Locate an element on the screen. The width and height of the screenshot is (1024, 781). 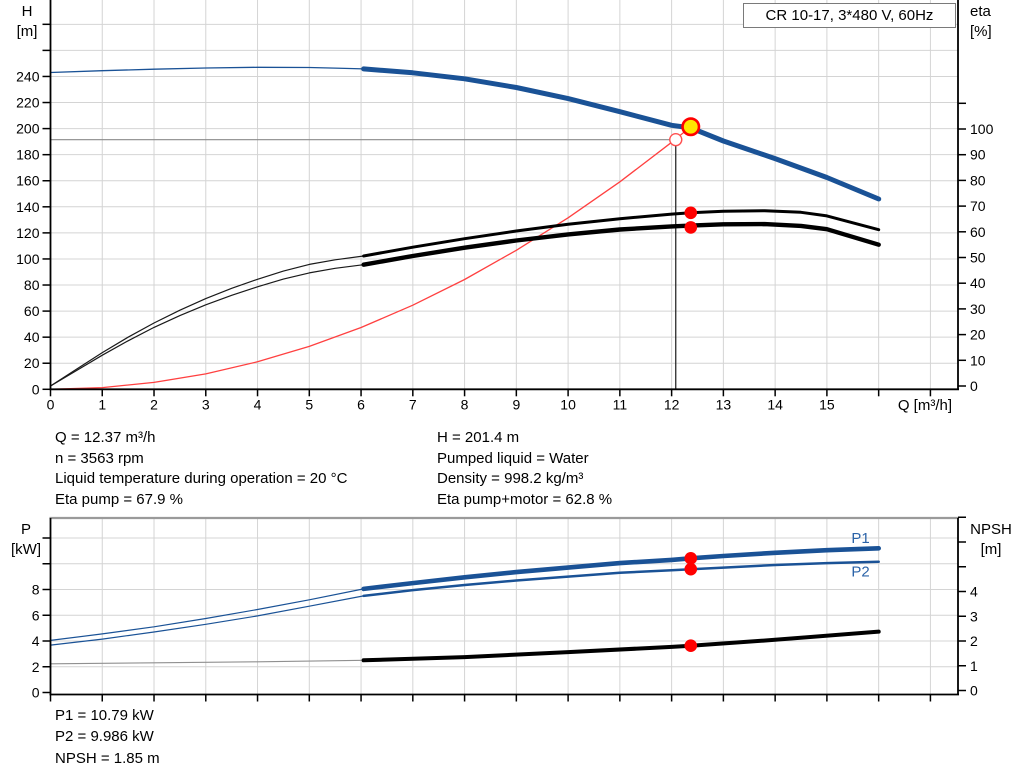
info-p1: P1 = 10.79 kW is located at coordinates (104, 715).